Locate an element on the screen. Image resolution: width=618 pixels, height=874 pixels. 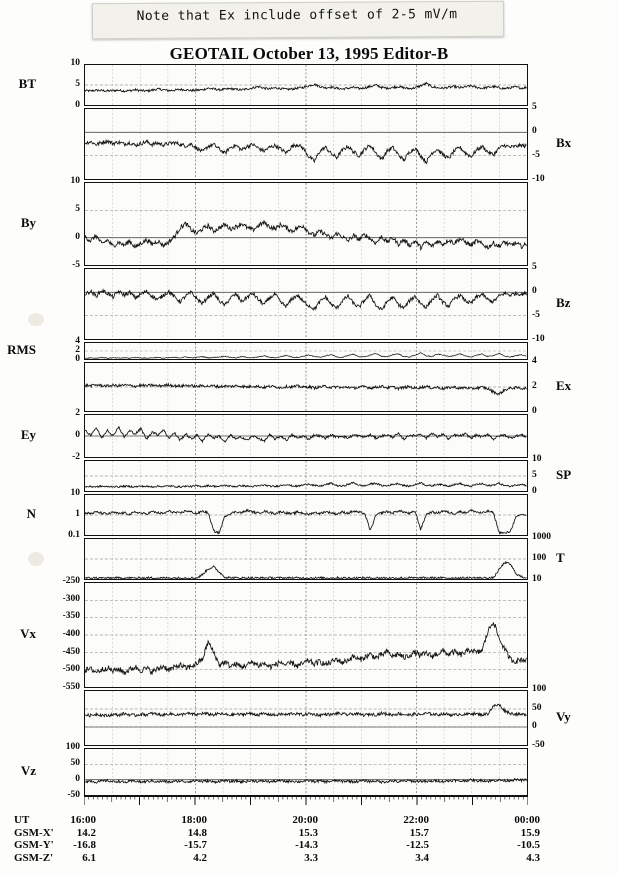
tick-vz-50: 50 is located at coordinates (75, 763).